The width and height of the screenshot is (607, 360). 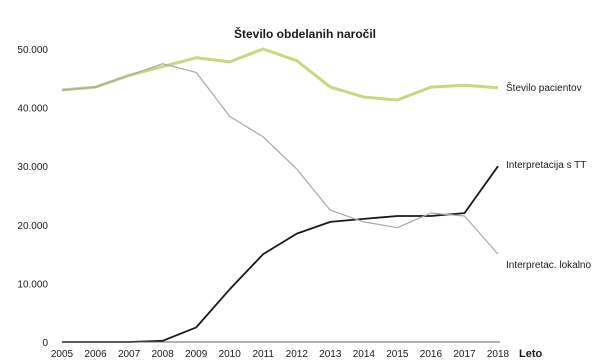 I want to click on x-tick-label: 2018, so click(x=498, y=354).